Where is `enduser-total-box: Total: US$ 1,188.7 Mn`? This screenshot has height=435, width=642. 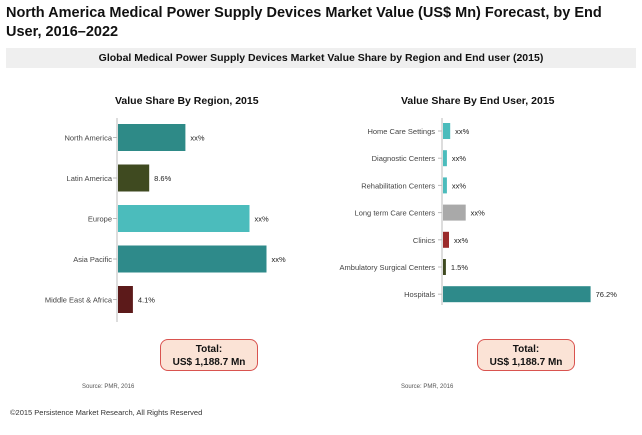
enduser-total-box: Total: US$ 1,188.7 Mn is located at coordinates (526, 355).